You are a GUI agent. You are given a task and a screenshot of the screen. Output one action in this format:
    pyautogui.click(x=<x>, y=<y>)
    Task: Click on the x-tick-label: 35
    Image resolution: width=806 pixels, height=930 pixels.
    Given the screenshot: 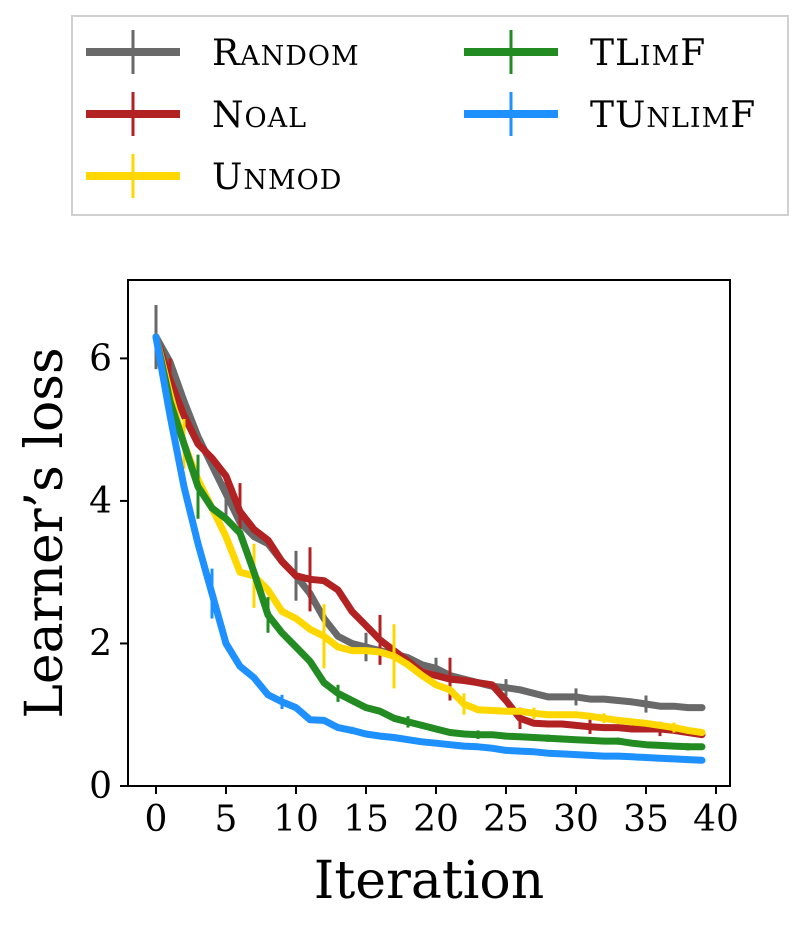 What is the action you would take?
    pyautogui.click(x=646, y=819)
    